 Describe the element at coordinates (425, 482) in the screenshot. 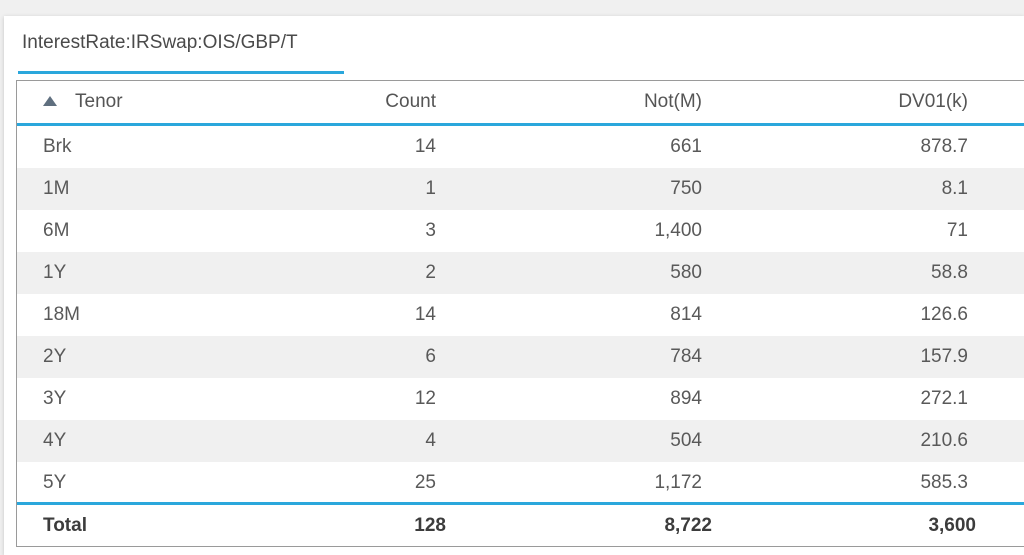

I see `cell-count: 25` at that location.